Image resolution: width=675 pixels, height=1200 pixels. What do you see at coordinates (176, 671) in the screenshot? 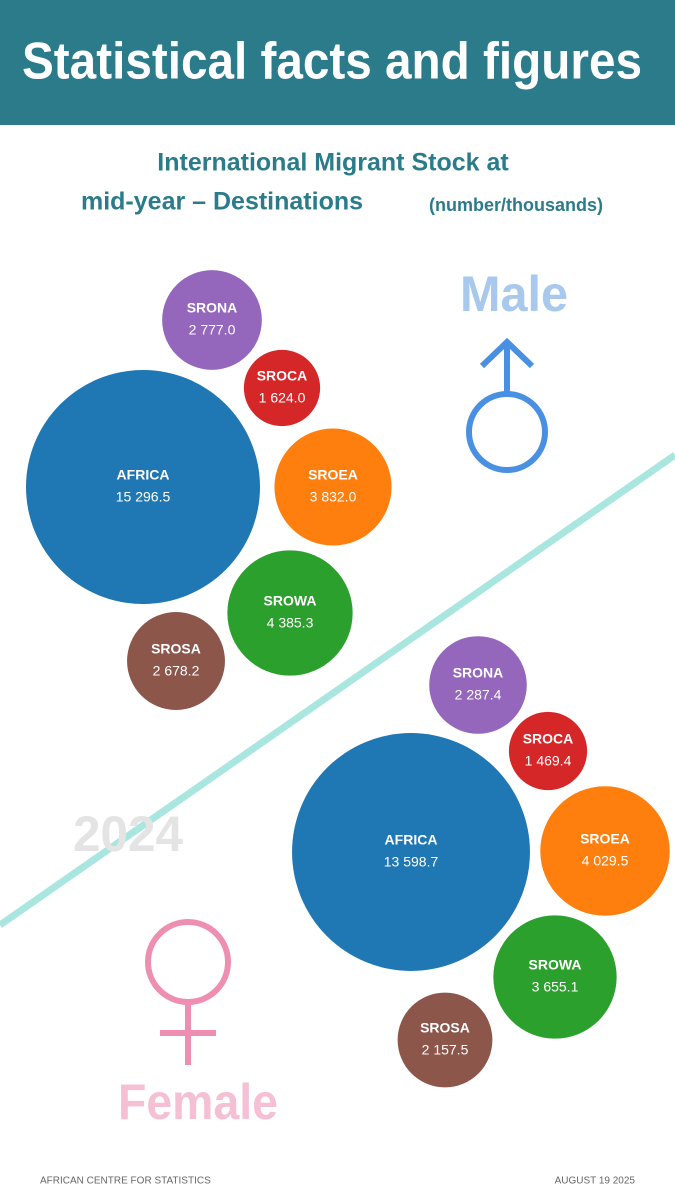
I see `bubble-value: 2 678.2` at bounding box center [176, 671].